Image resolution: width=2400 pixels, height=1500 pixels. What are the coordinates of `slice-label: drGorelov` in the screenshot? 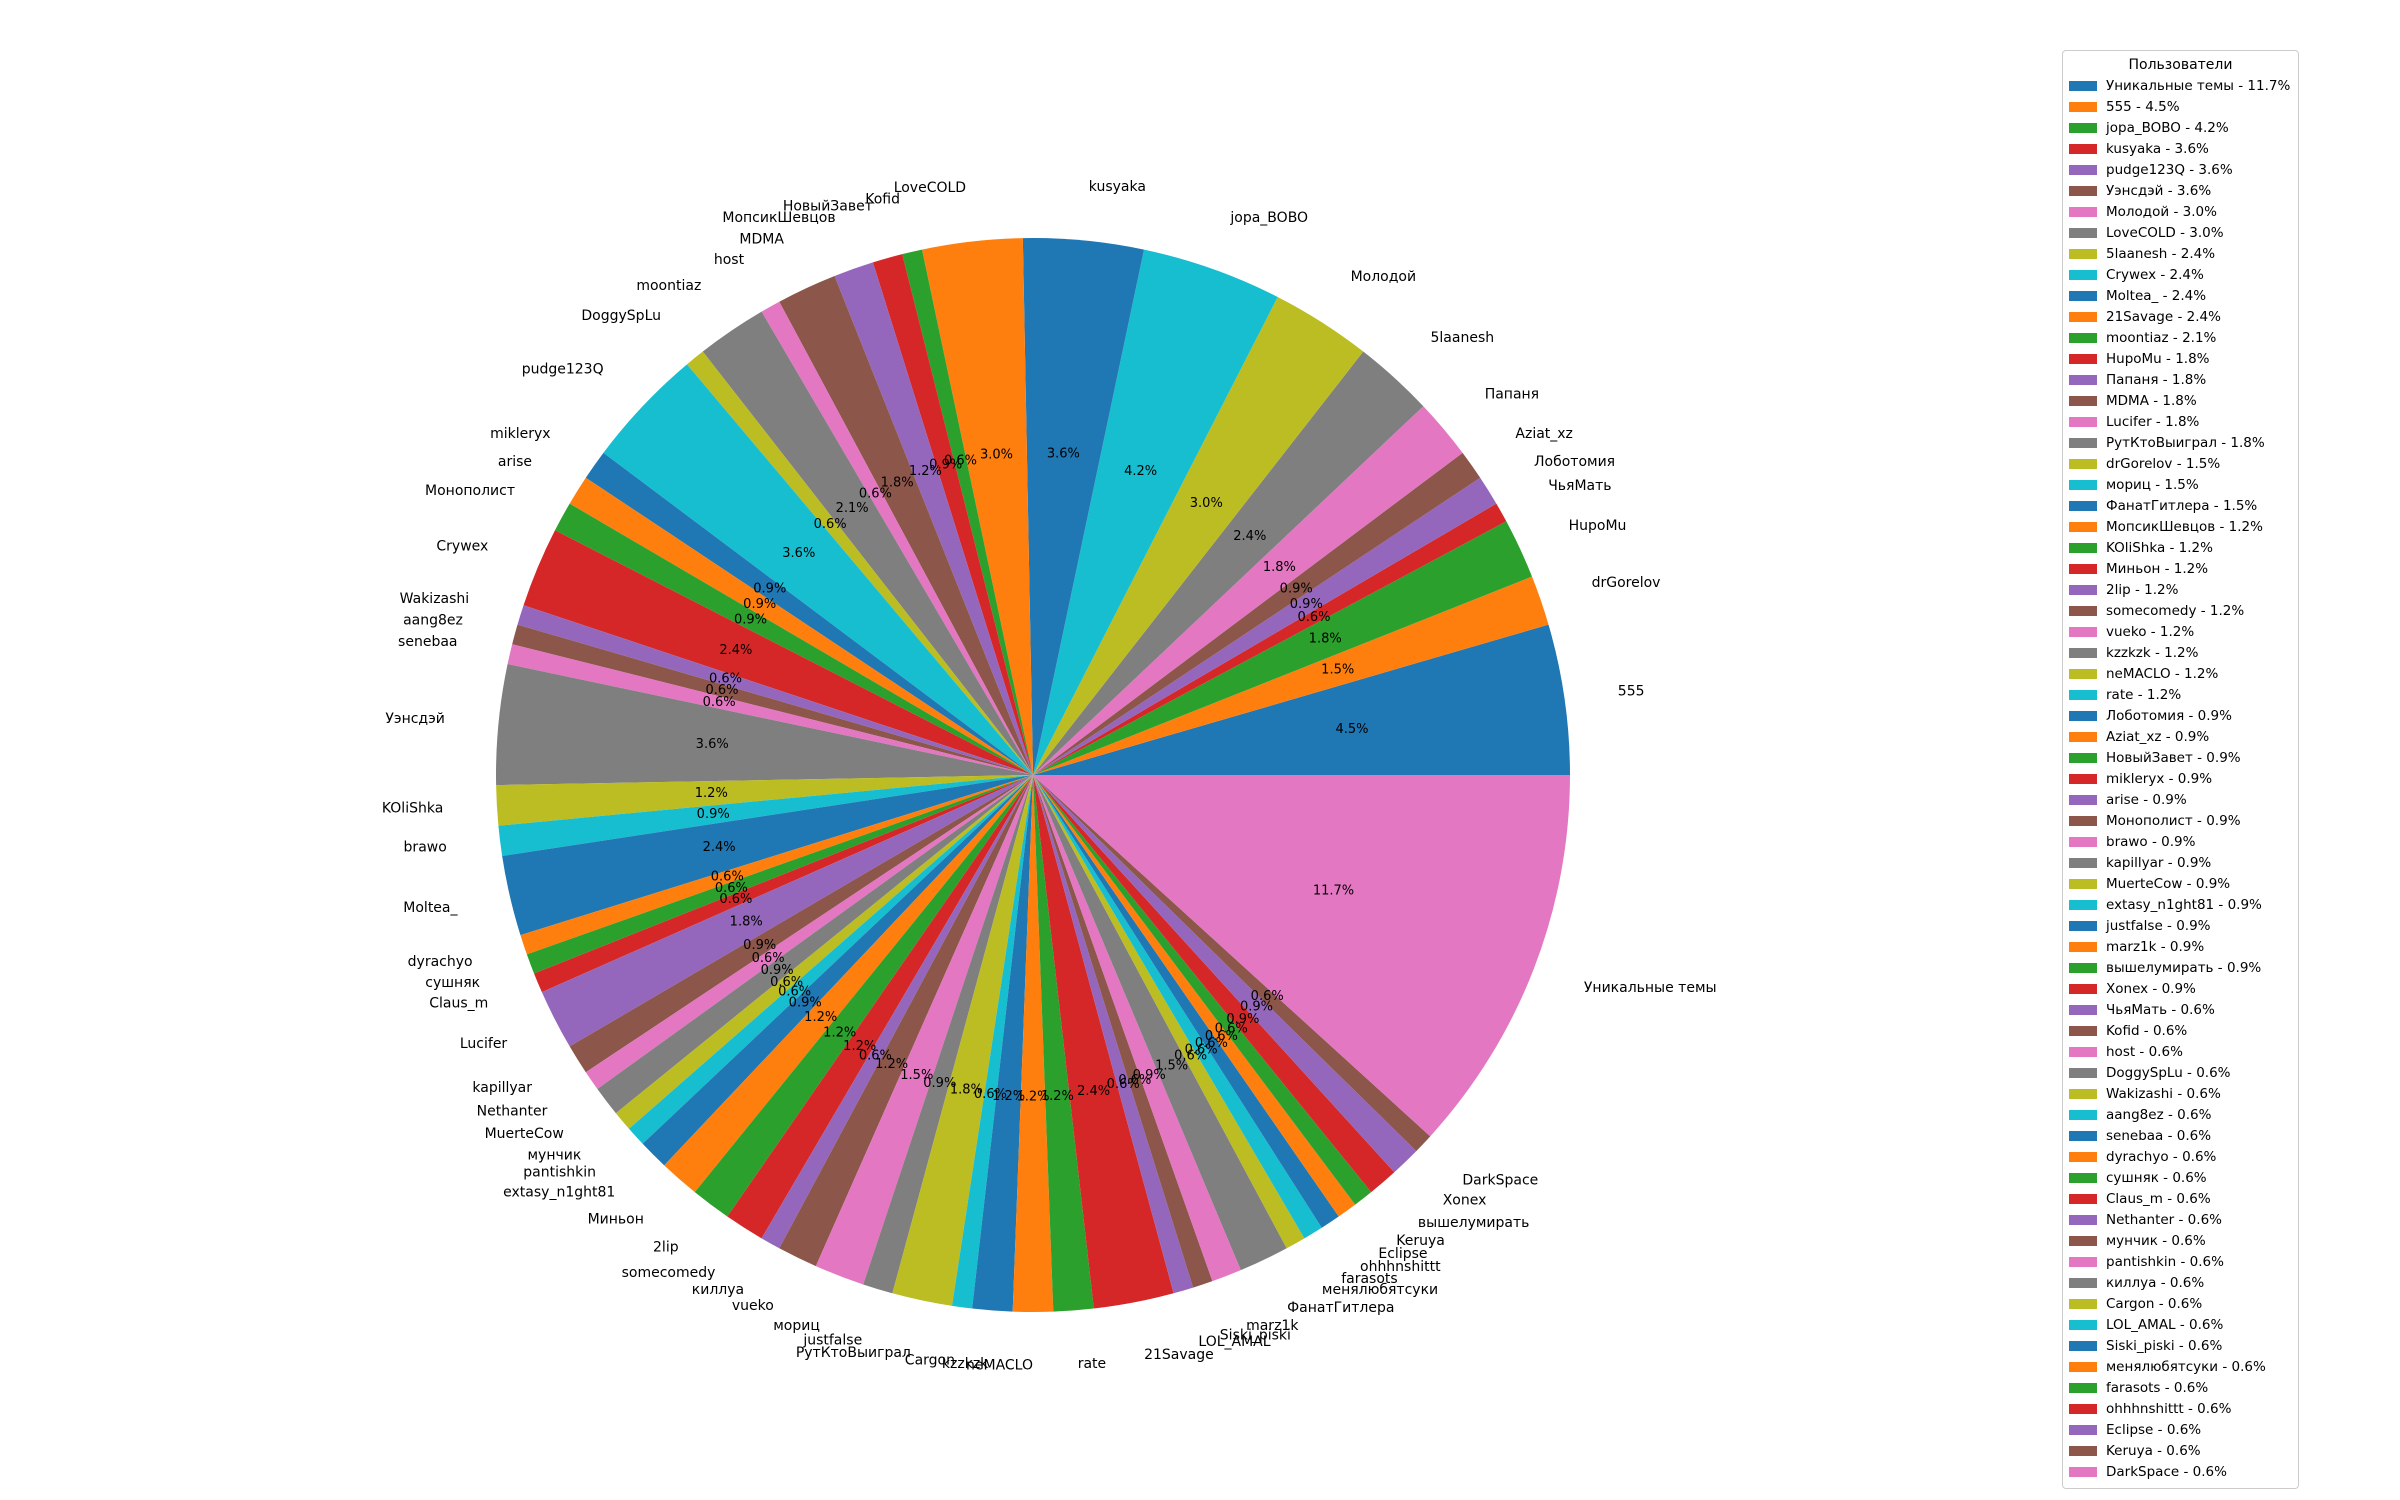 It's located at (1626, 583).